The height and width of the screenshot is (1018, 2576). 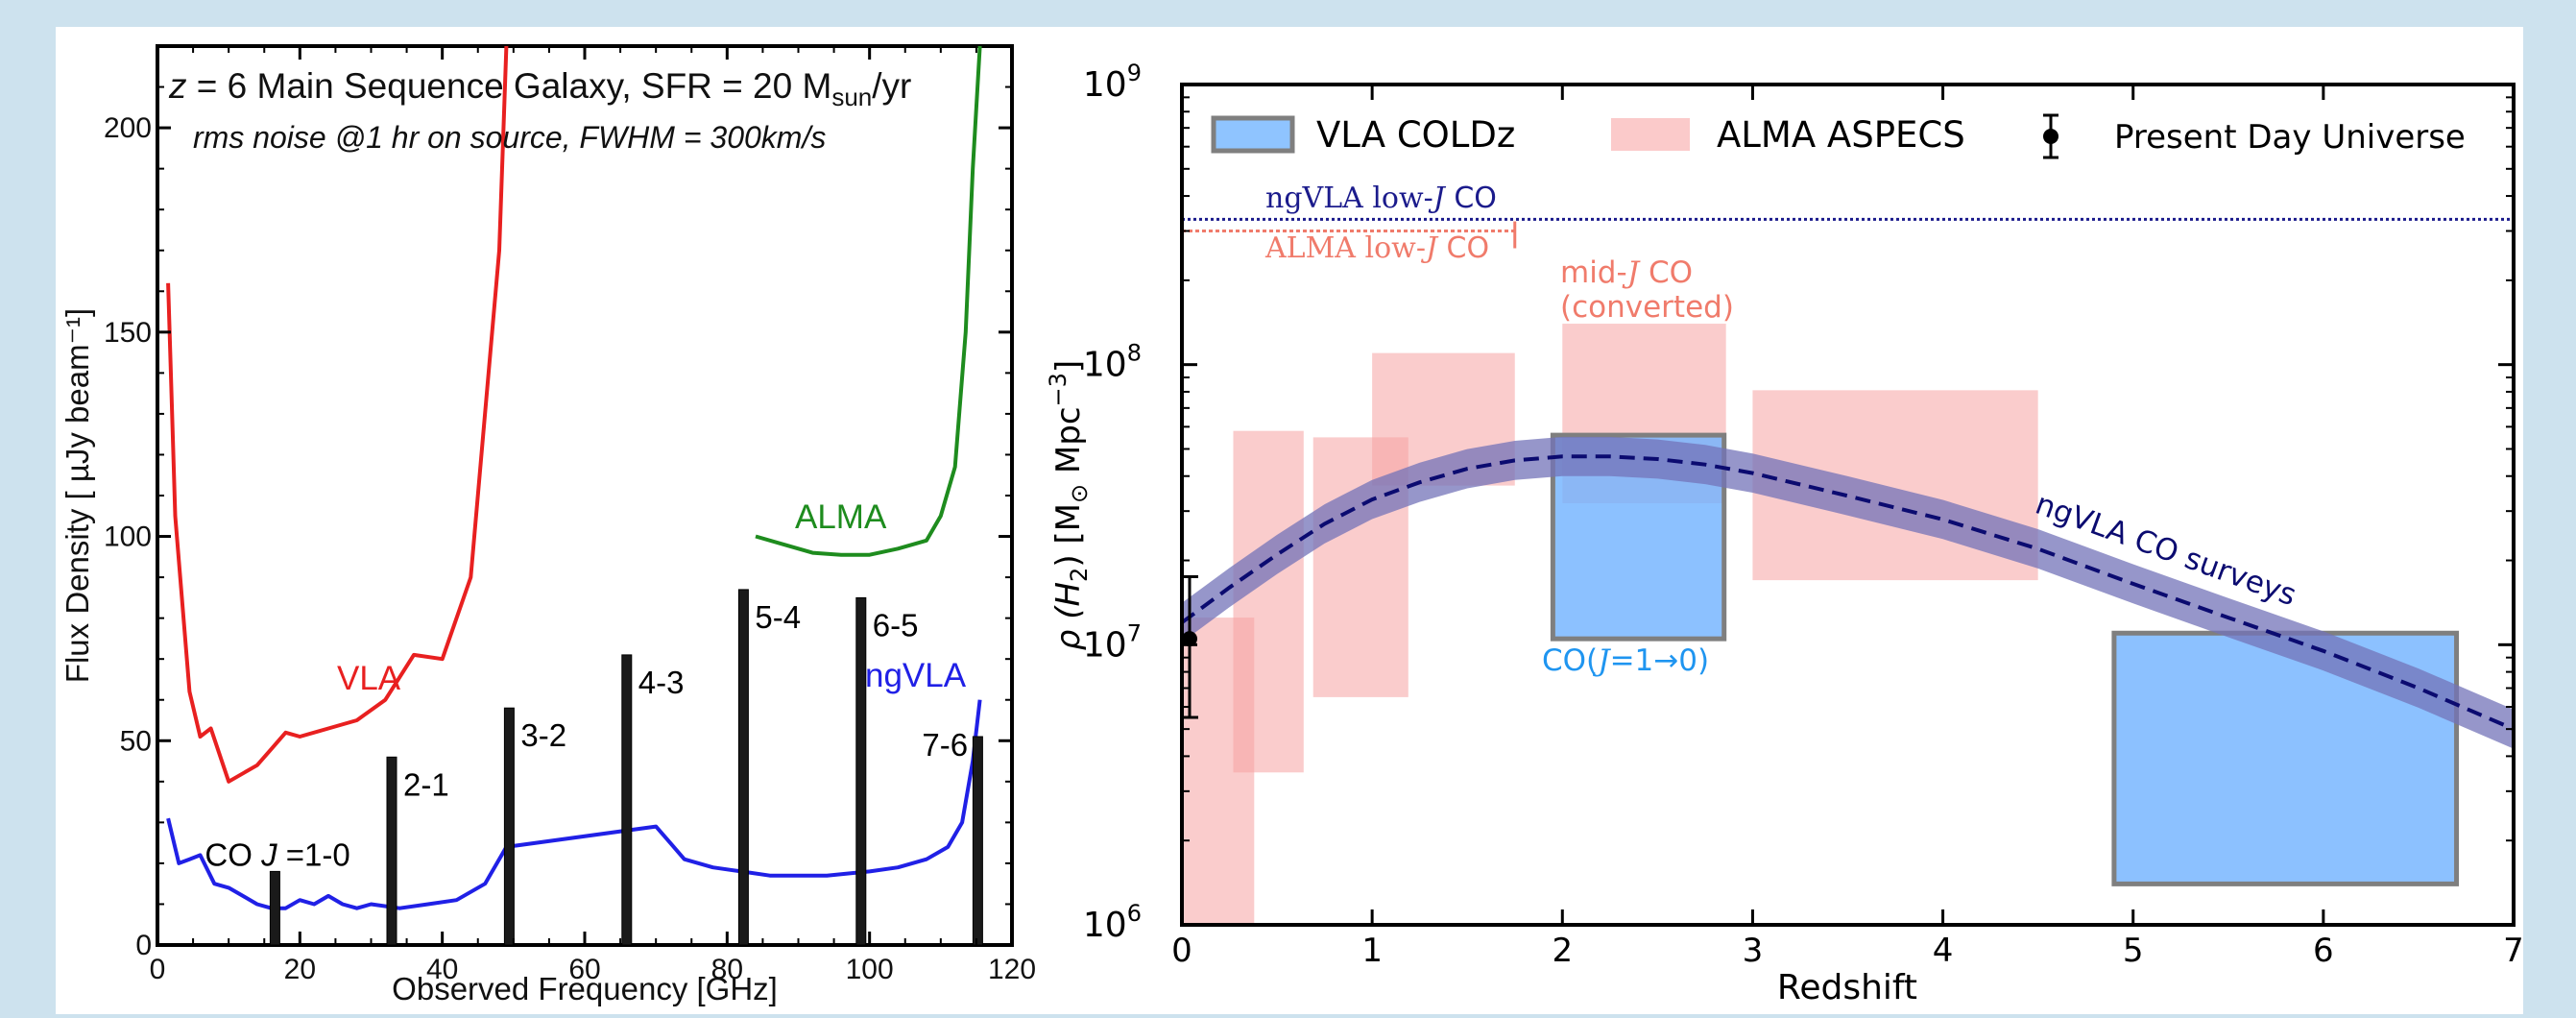 What do you see at coordinates (1381, 198) in the screenshot?
I see `ngvla-sensitivity-label: ngVLA low-J CO` at bounding box center [1381, 198].